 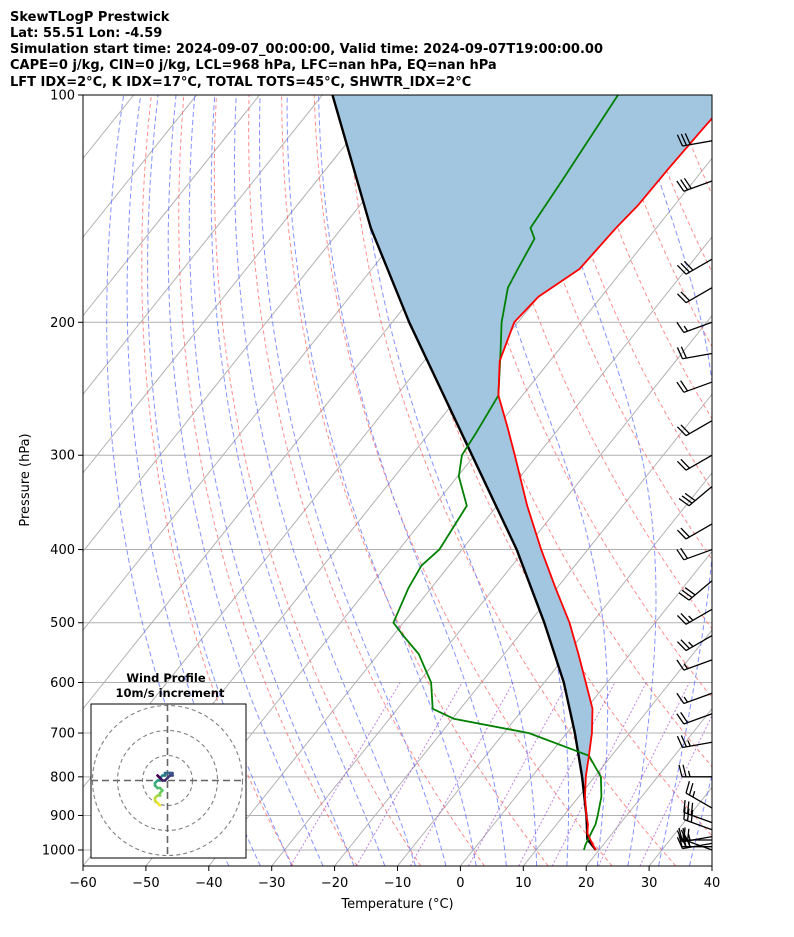 What do you see at coordinates (62, 734) in the screenshot?
I see `y-tick-label: 700` at bounding box center [62, 734].